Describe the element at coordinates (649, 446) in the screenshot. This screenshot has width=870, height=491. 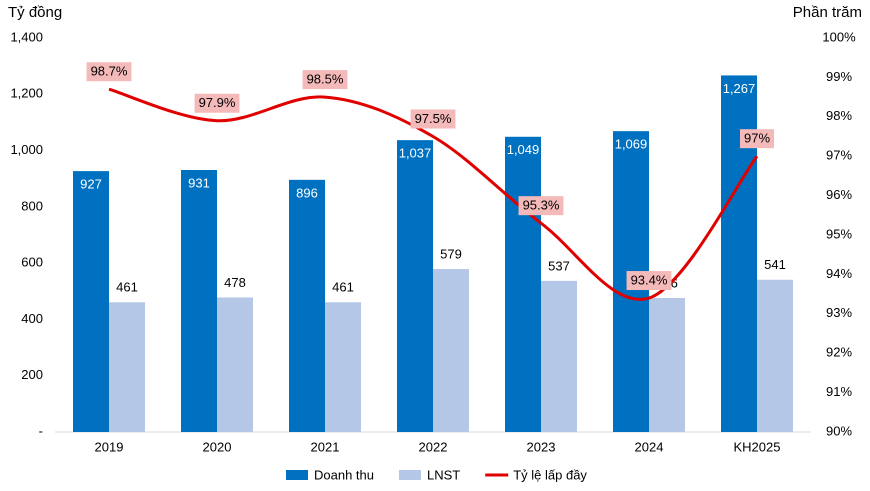
I see `x-tick-label: 2024` at that location.